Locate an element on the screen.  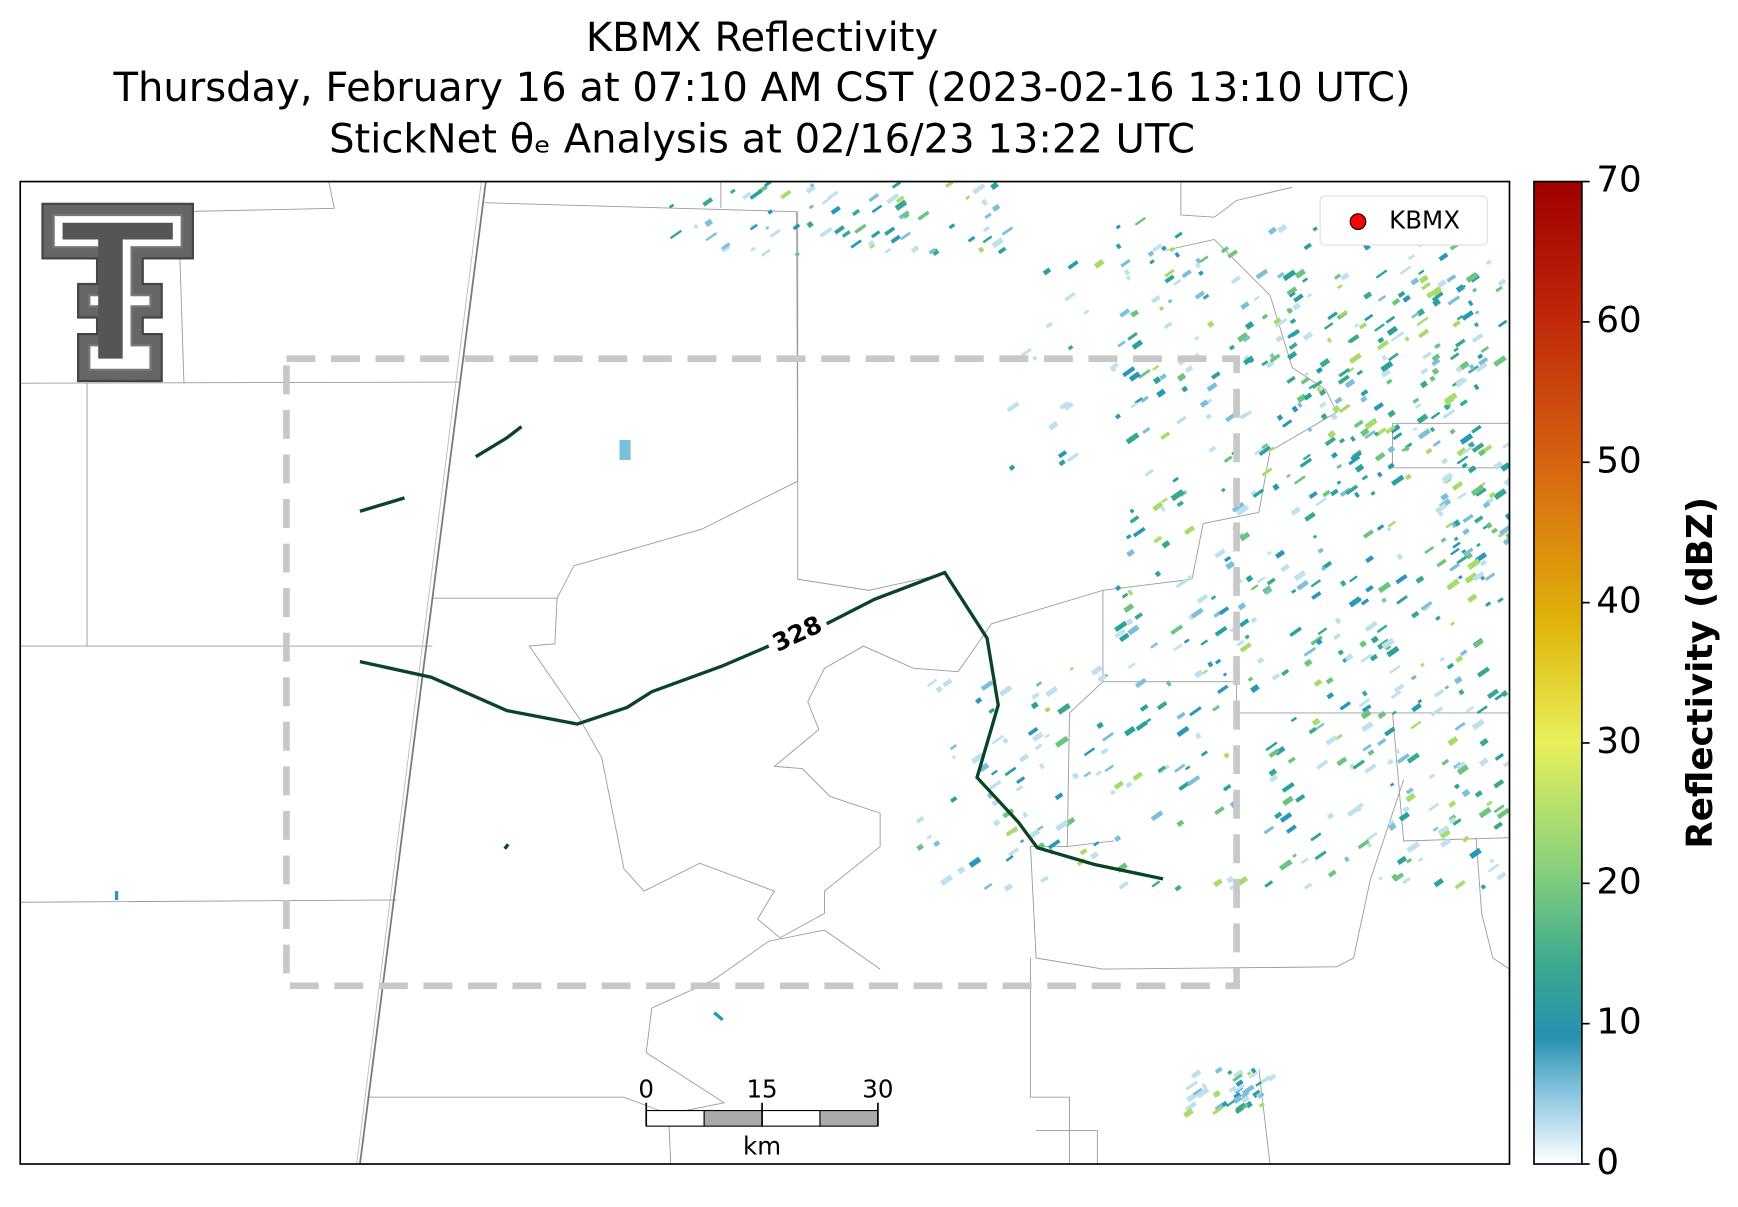
legend-box is located at coordinates (1403, 220).